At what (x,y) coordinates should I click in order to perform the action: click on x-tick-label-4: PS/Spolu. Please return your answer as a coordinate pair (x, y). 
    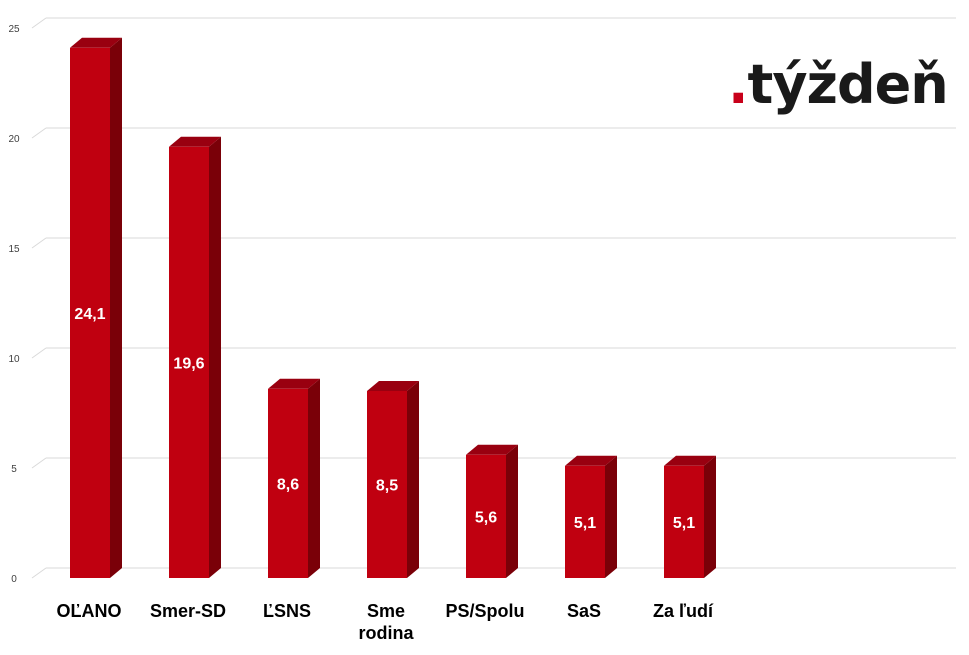
    Looking at the image, I should click on (484, 611).